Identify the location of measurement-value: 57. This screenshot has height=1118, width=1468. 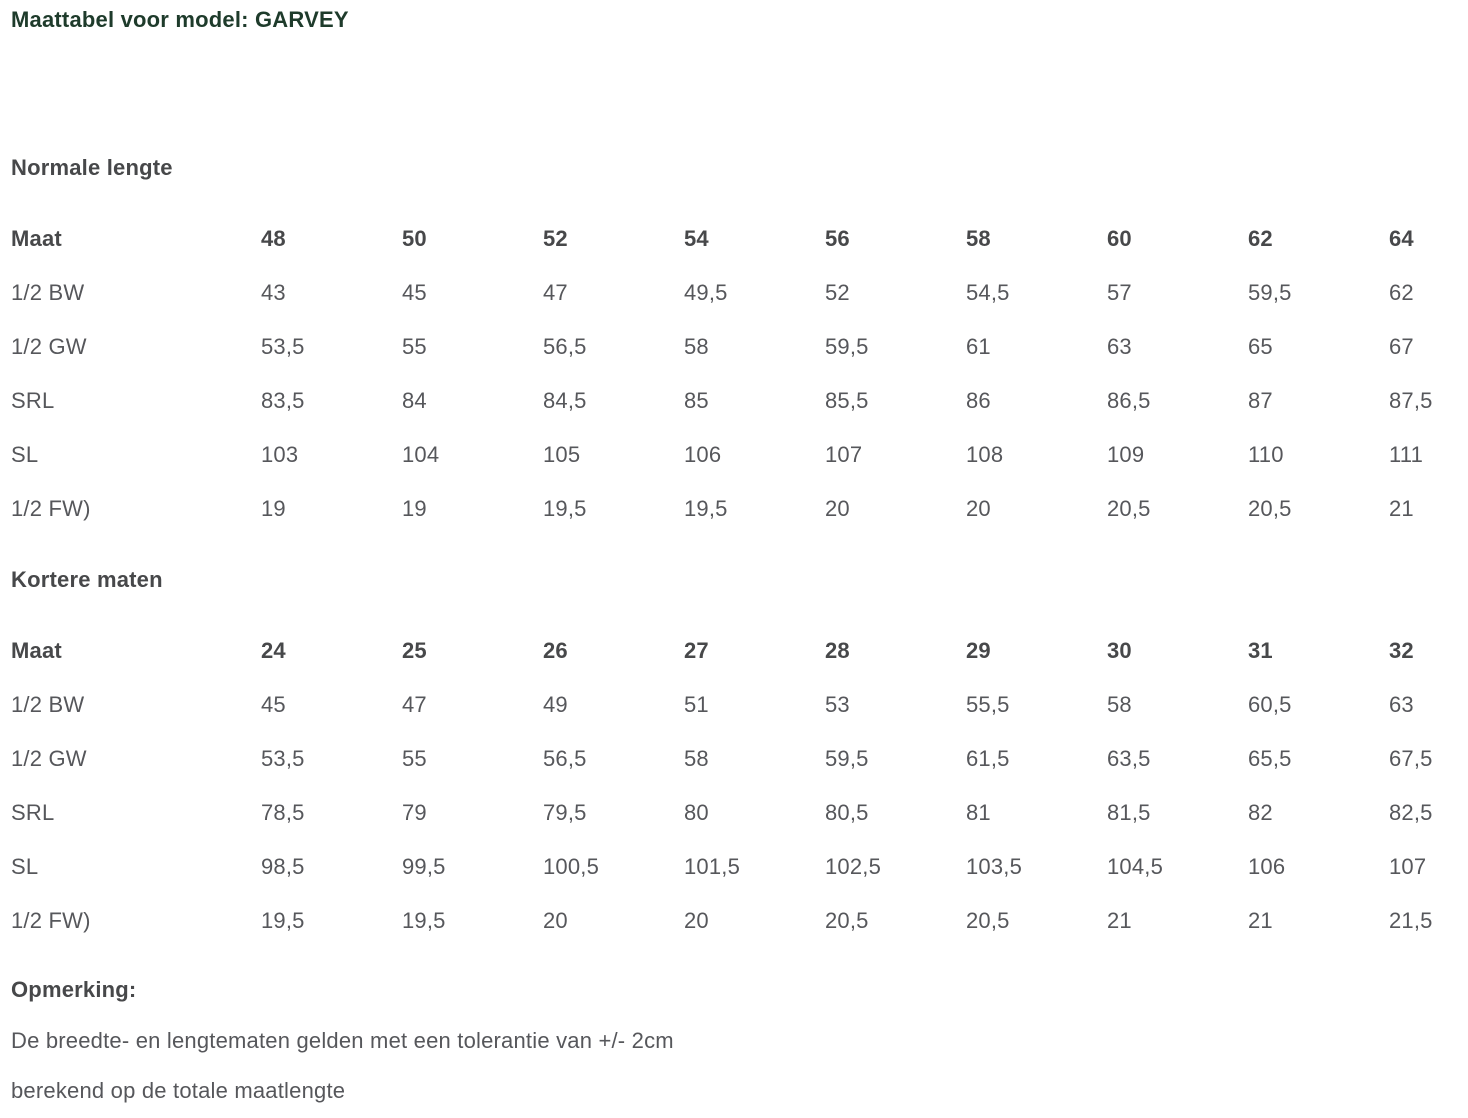
(1119, 292).